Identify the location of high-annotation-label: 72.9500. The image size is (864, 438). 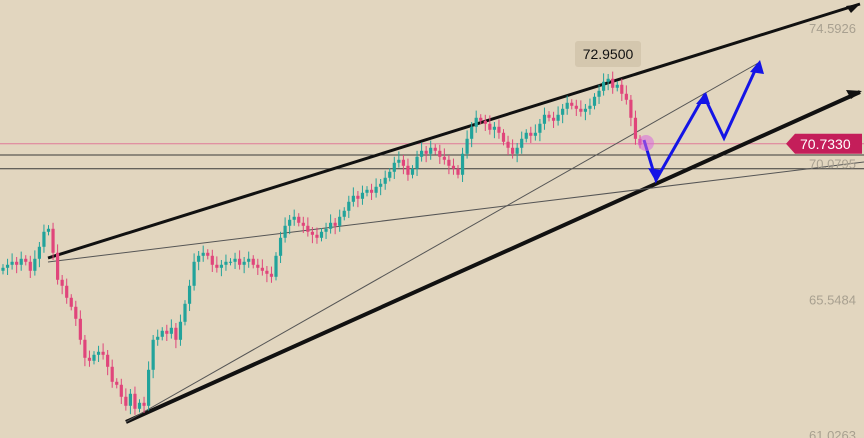
(608, 54).